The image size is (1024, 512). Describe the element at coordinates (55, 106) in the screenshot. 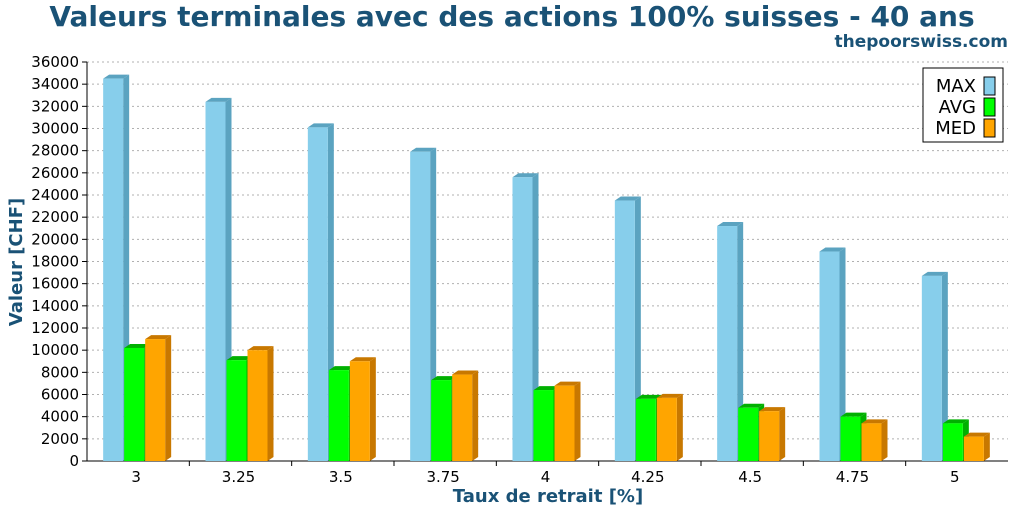

I see `y-tick-label: 32000` at that location.